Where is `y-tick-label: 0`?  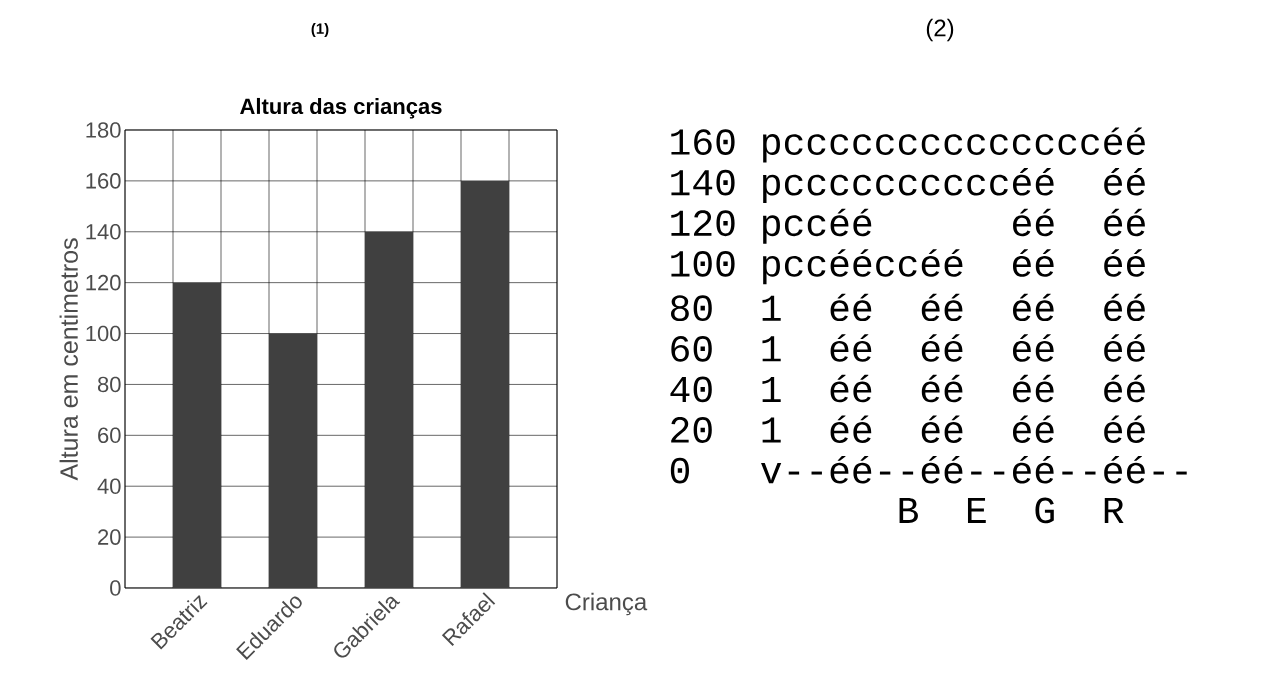 y-tick-label: 0 is located at coordinates (115, 588).